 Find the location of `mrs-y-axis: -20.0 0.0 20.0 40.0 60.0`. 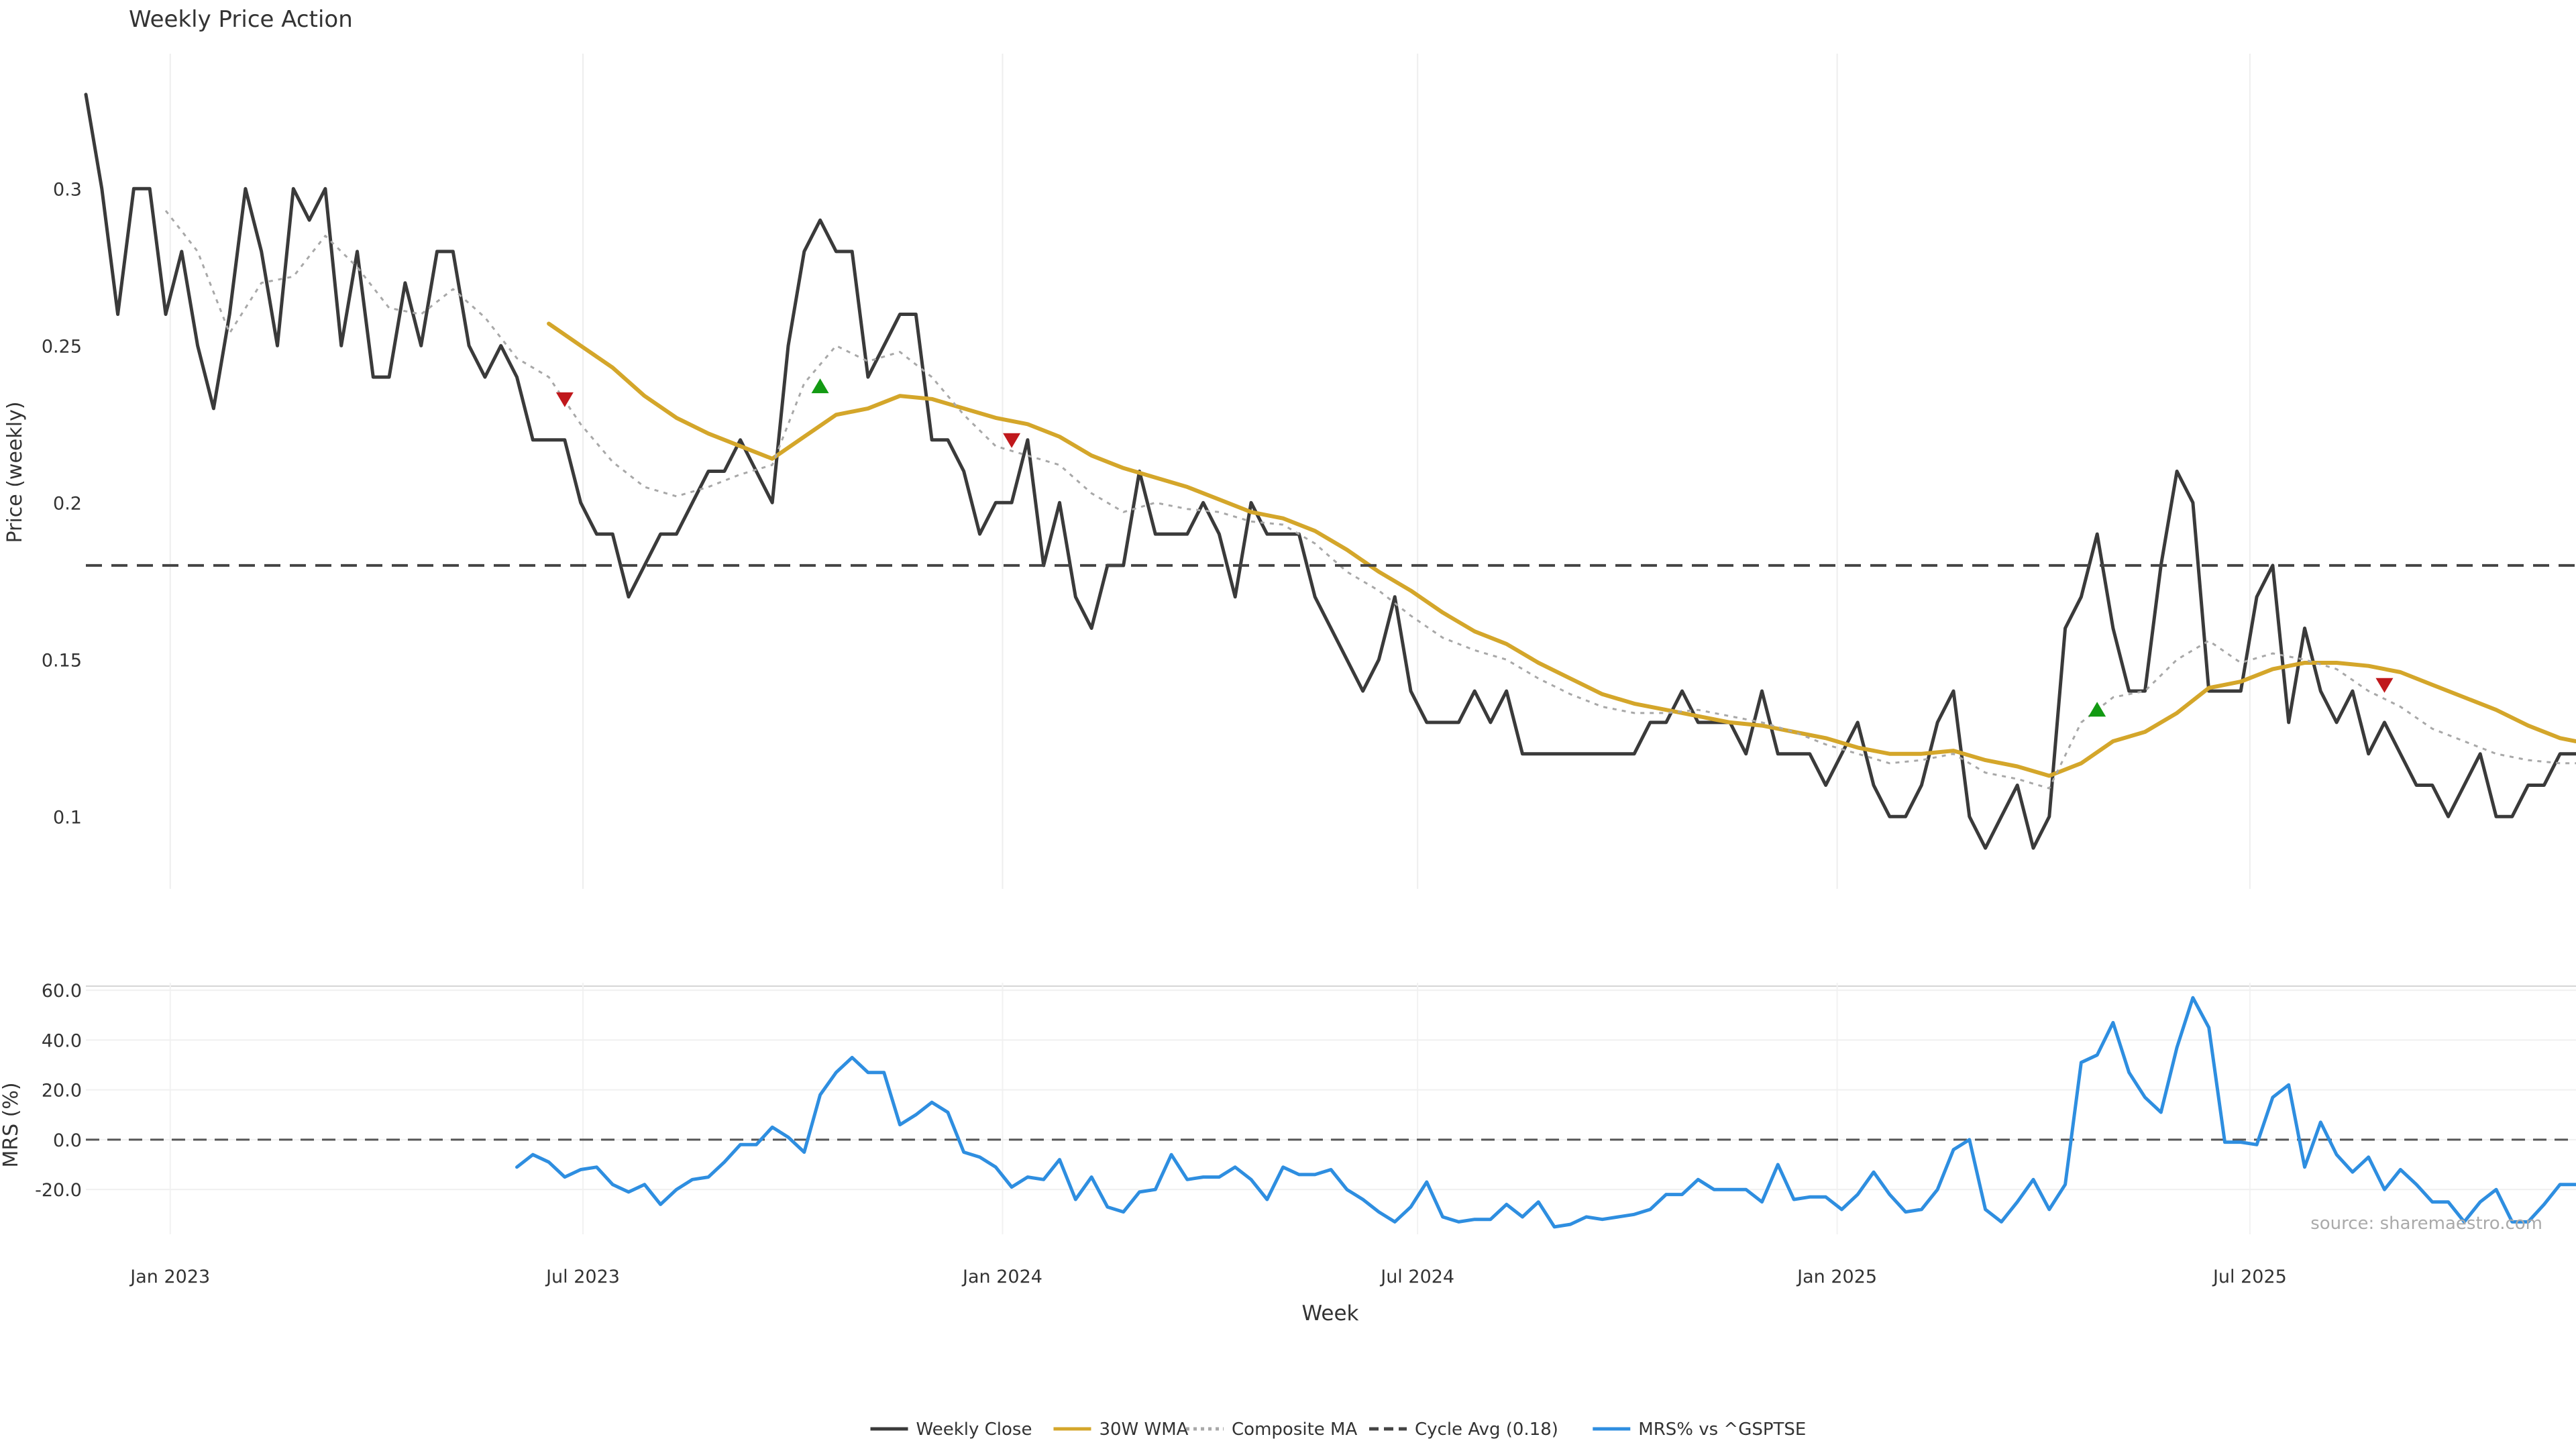

mrs-y-axis: -20.0 0.0 20.0 40.0 60.0 is located at coordinates (58, 1091).